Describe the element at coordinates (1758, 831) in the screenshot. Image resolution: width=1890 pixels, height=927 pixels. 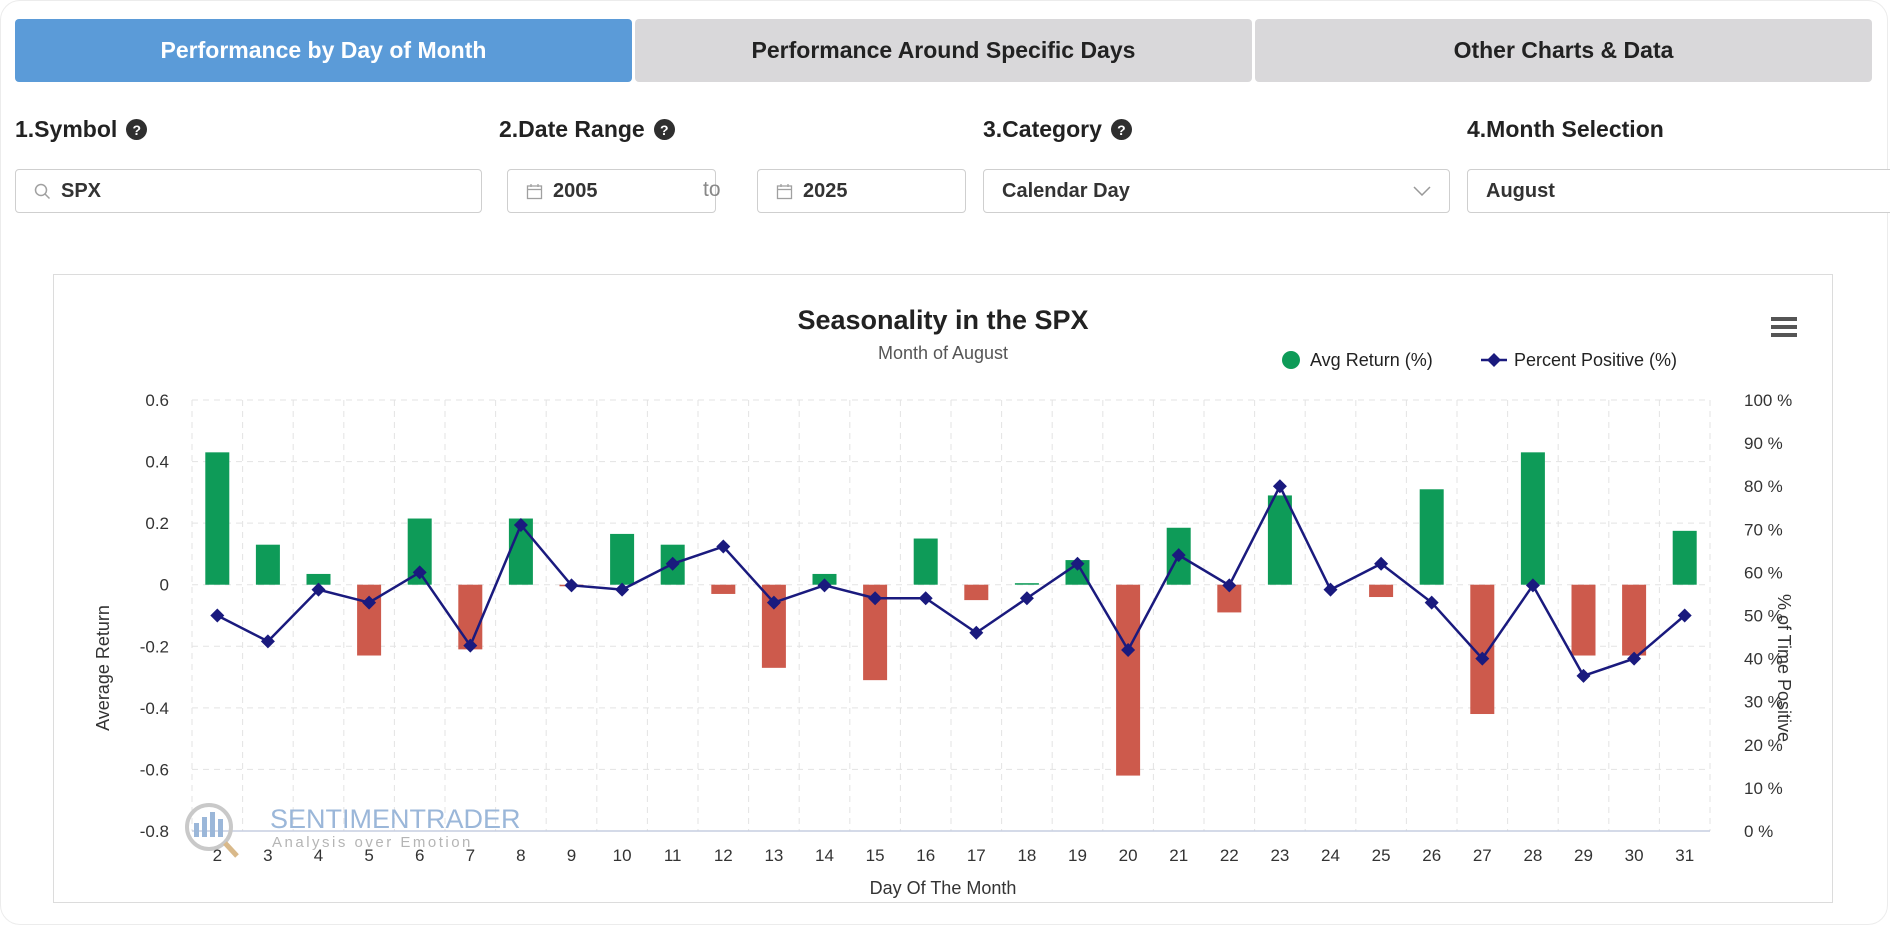
I see `y2-tick-label: 0 %` at that location.